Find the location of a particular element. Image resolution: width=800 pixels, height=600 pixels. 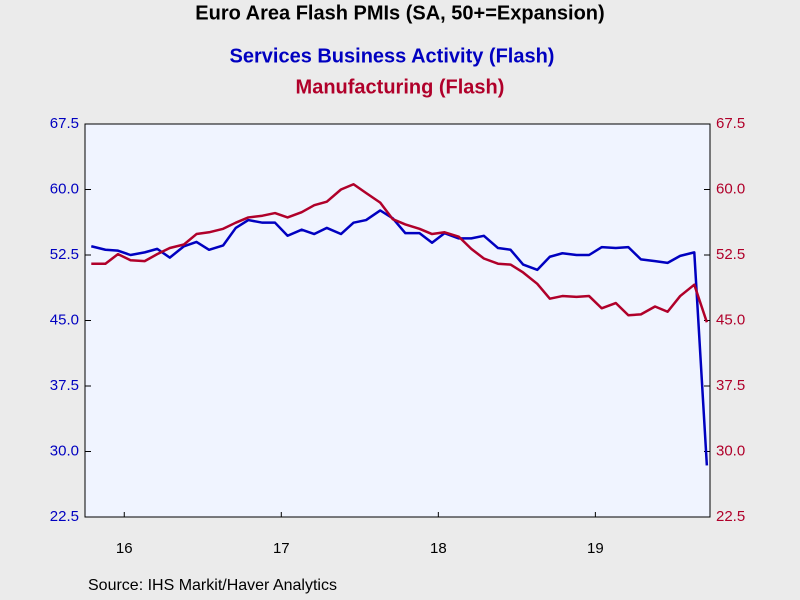

x-tick-label: 16 is located at coordinates (124, 548).